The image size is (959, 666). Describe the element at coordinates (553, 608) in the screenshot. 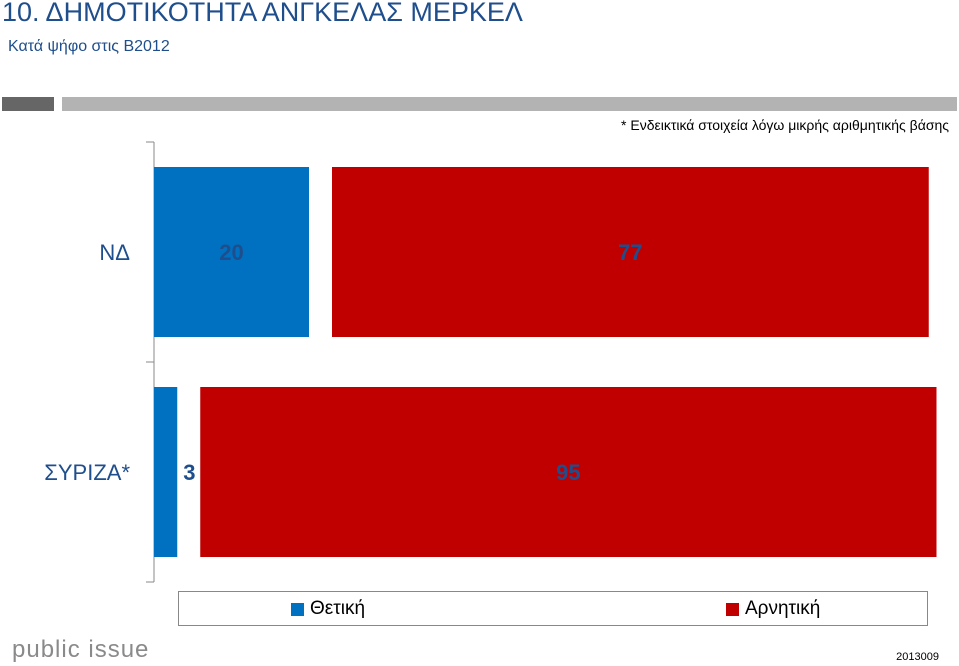

I see `chart-legend: Θετική Αρνητική` at that location.